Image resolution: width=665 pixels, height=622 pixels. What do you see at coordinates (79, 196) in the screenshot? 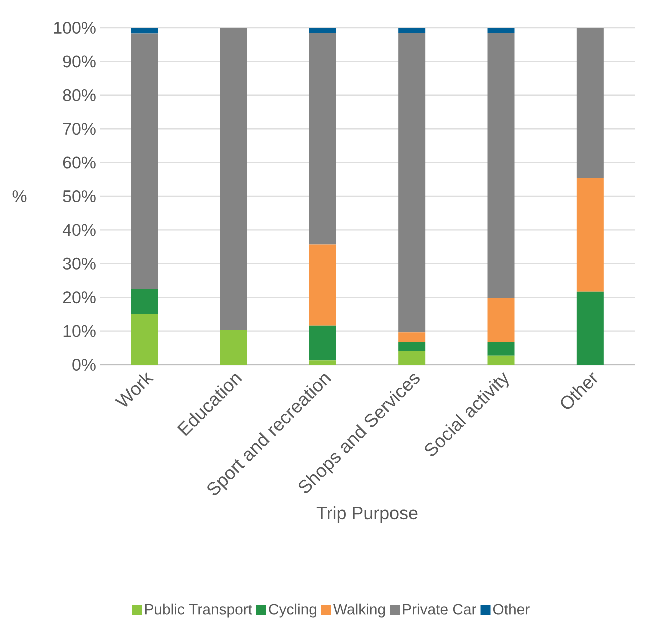
I see `y-tick-label: 50%` at bounding box center [79, 196].